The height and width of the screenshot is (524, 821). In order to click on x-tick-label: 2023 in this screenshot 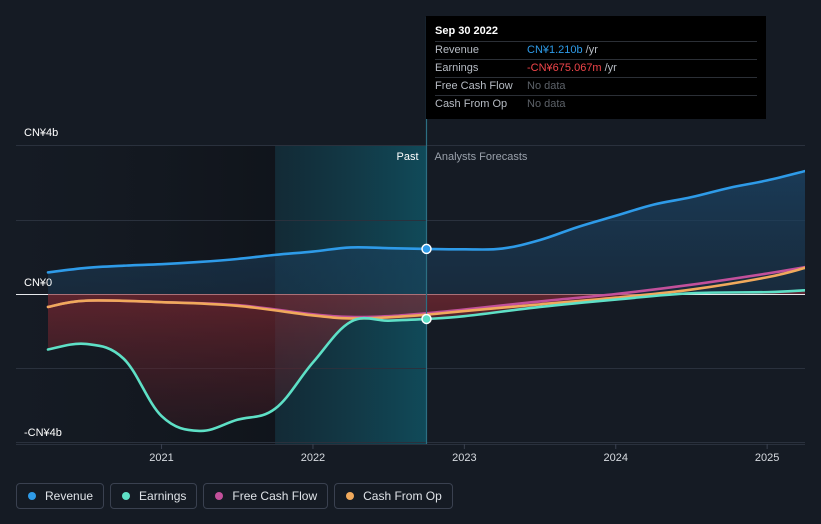, I will do `click(464, 458)`.